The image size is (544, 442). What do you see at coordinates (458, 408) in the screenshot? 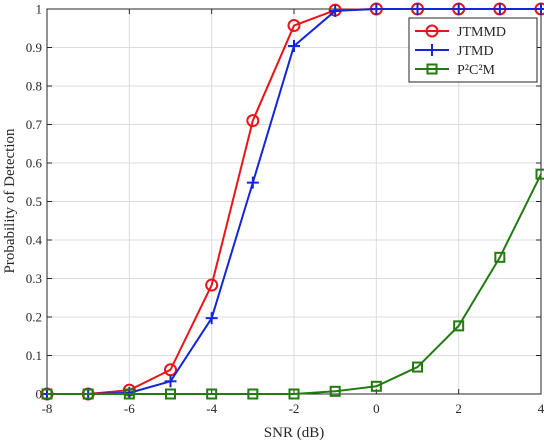
I see `x-tick-label: 2` at bounding box center [458, 408].